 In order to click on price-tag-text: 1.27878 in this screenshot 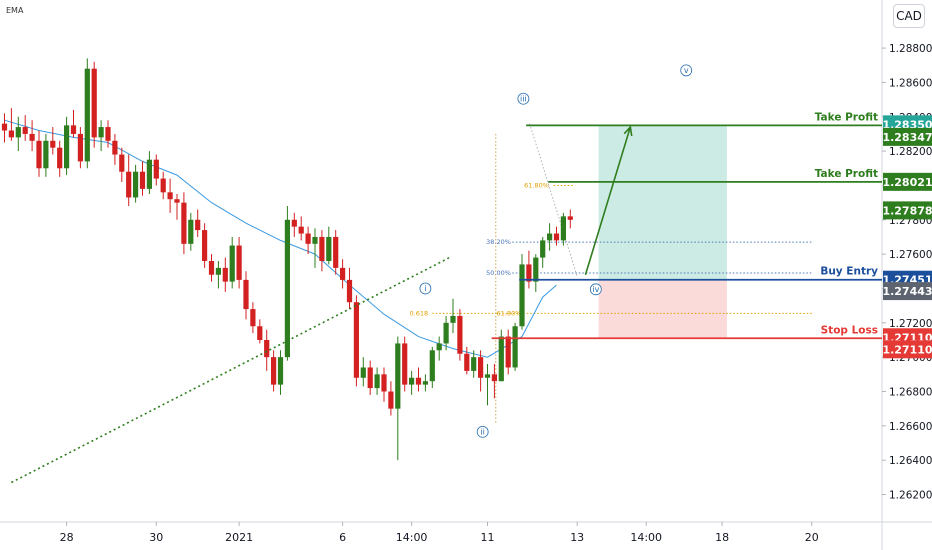, I will do `click(907, 210)`.